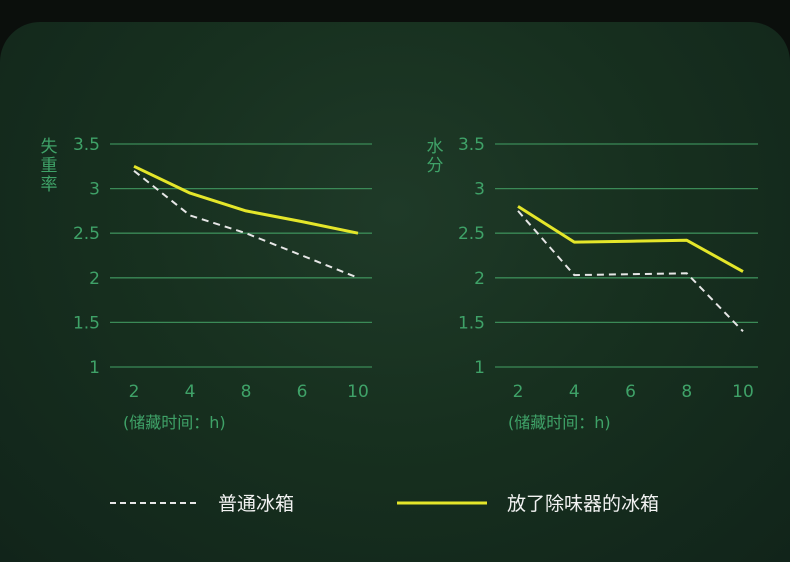  Describe the element at coordinates (435, 166) in the screenshot. I see `y-axis-label-char: 分` at that location.